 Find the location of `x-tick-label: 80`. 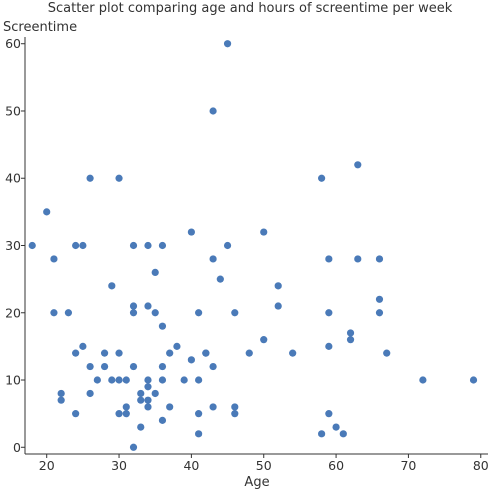

x-tick-label: 80 is located at coordinates (481, 465).